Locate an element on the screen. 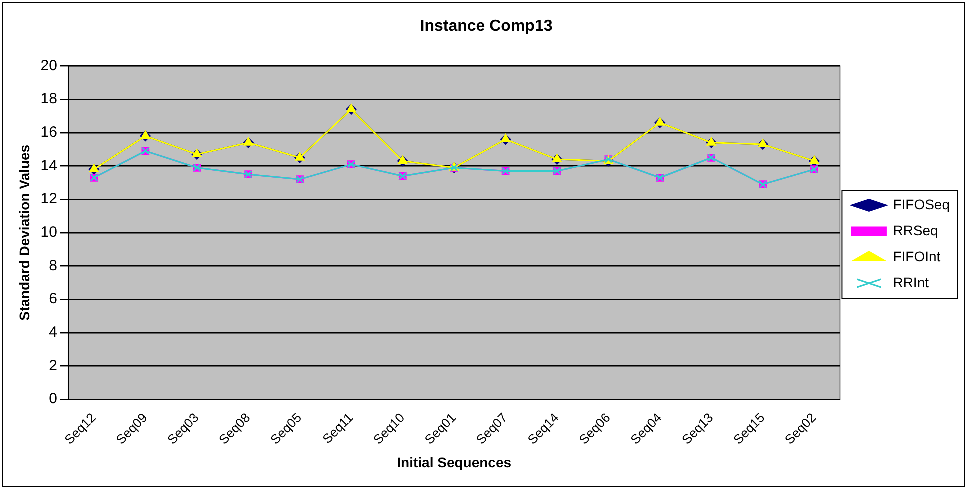 The height and width of the screenshot is (489, 967). y-tick-label: 4 is located at coordinates (53, 333).